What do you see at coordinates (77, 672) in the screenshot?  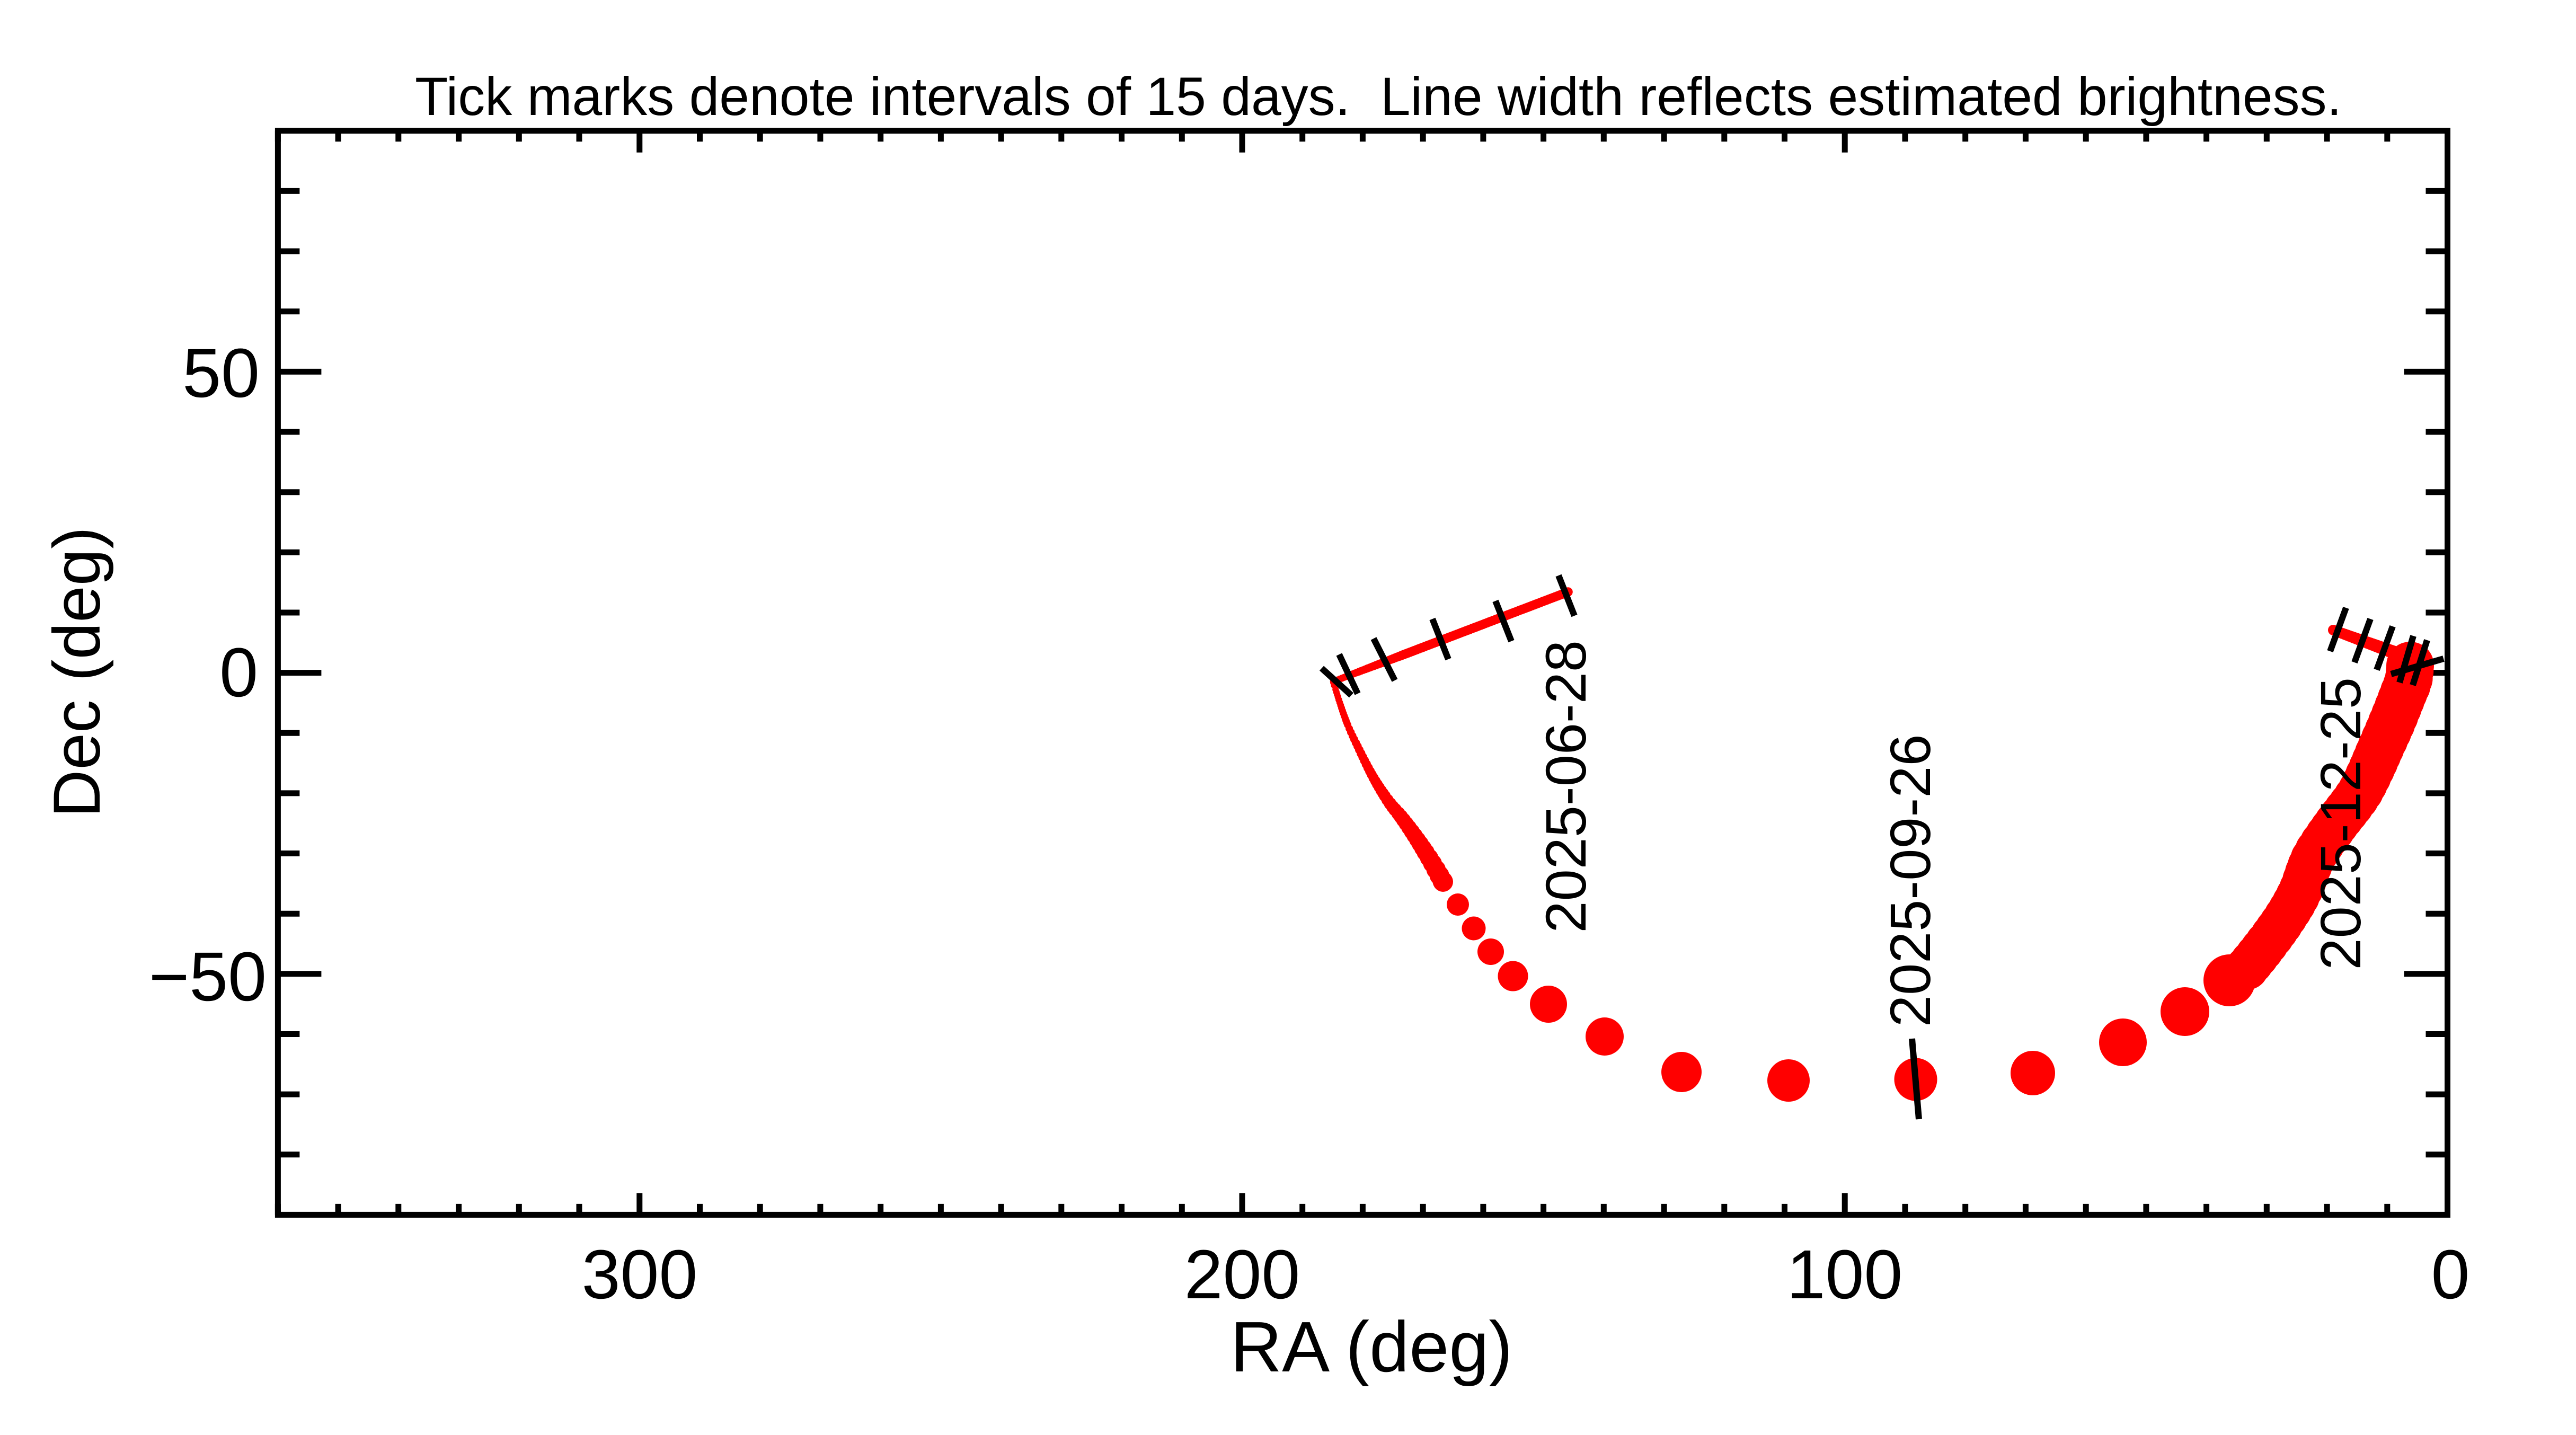 I see `svg-text: Dec (deg)` at bounding box center [77, 672].